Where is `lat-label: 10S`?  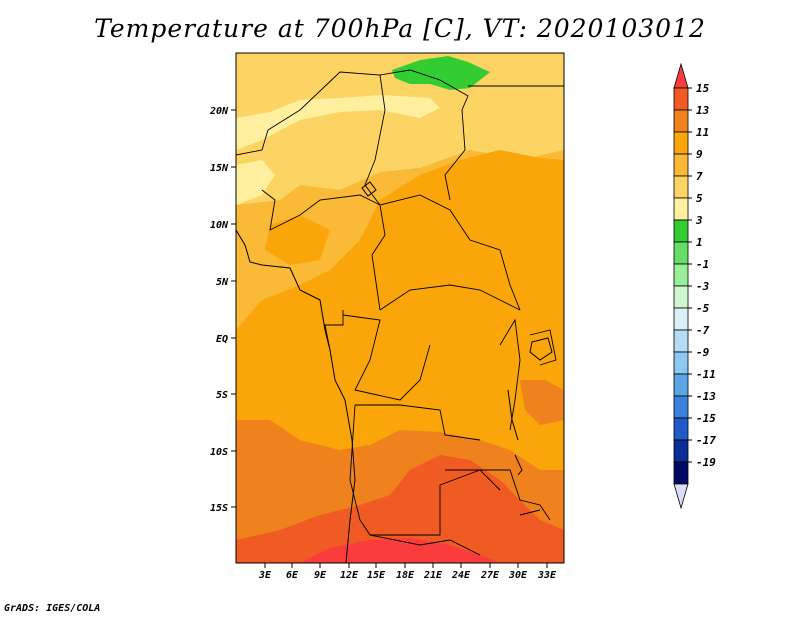 lat-label: 10S is located at coordinates (219, 452).